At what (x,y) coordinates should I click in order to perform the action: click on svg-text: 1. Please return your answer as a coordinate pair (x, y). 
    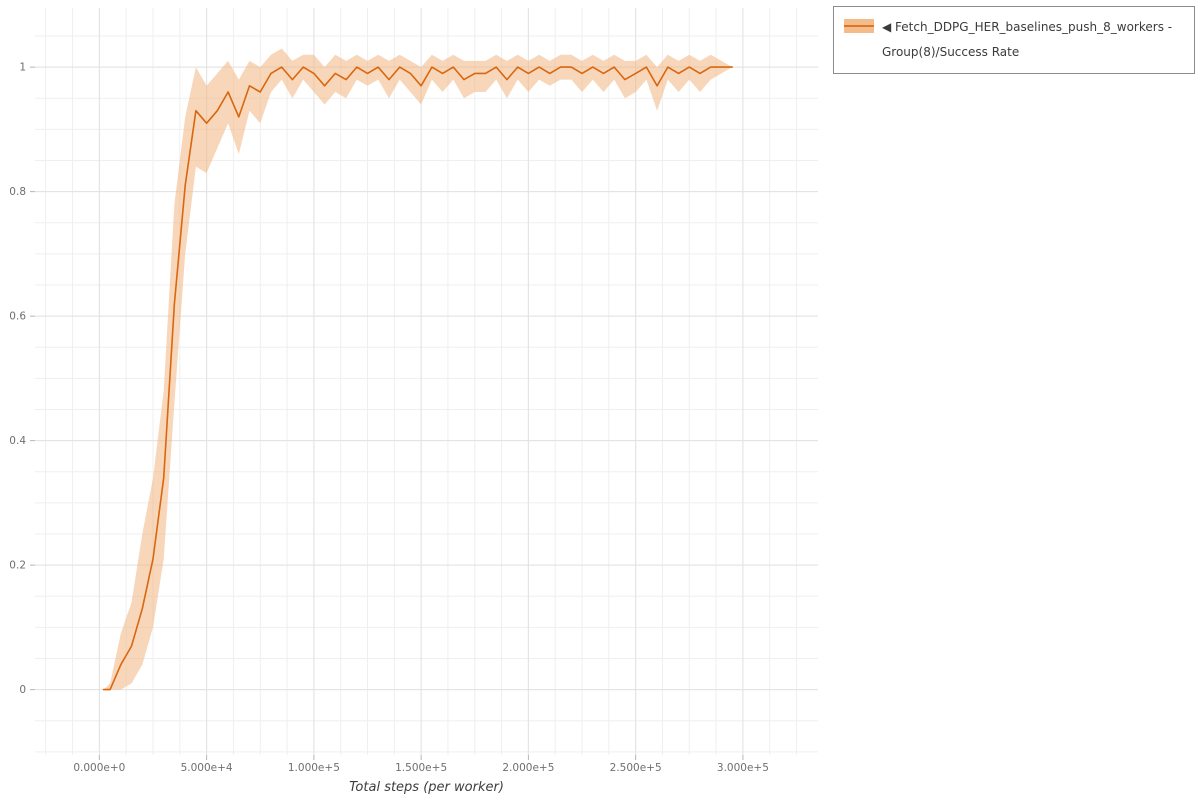
    Looking at the image, I should click on (22, 68).